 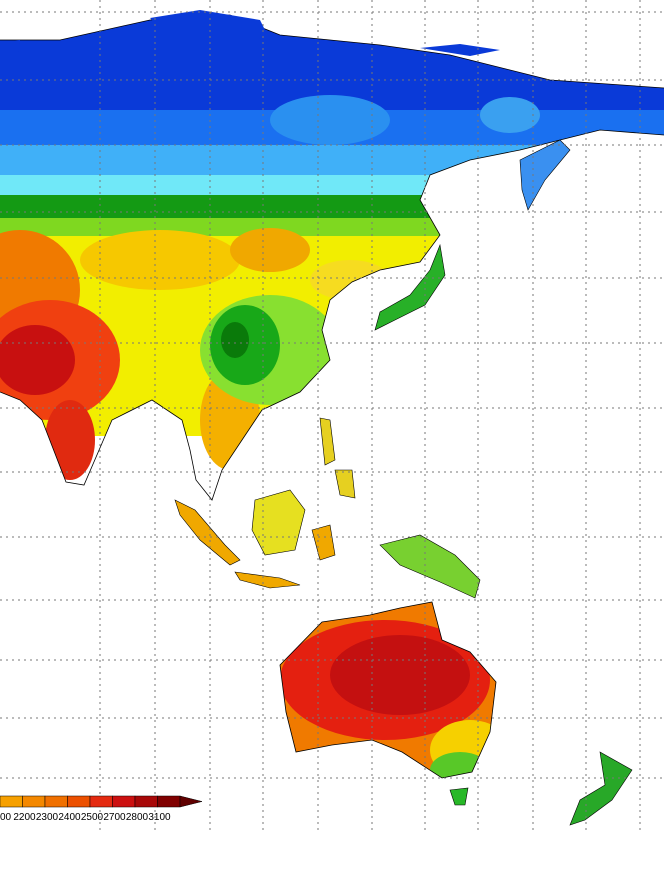 I want to click on colorbar-label: 2200, so click(x=24, y=817).